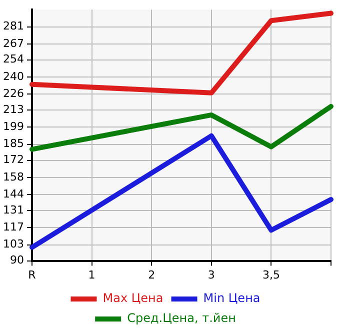 The height and width of the screenshot is (335, 345). I want to click on y-tick-label: 172, so click(13, 159).